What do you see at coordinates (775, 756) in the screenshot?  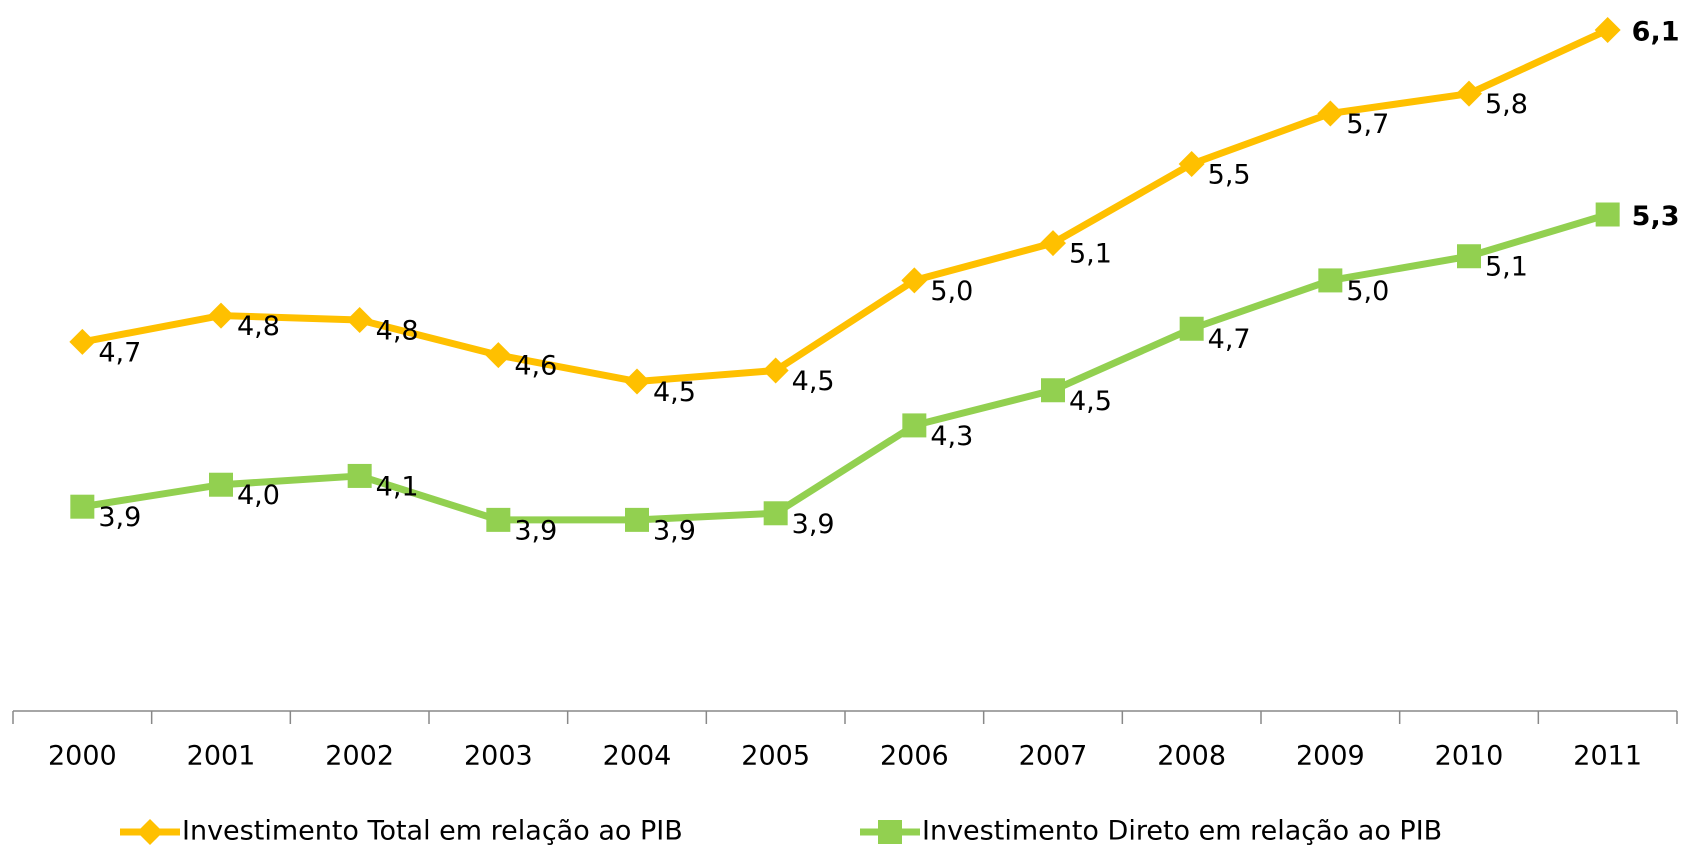 I see `x-tick-label: 2005` at bounding box center [775, 756].